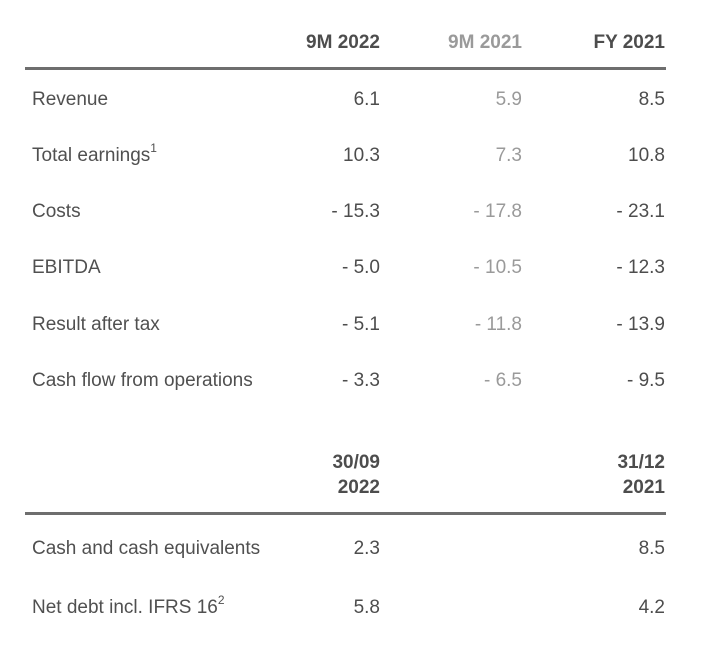 This screenshot has width=703, height=647. What do you see at coordinates (640, 211) in the screenshot?
I see `value-fy-2021: - 23.1` at bounding box center [640, 211].